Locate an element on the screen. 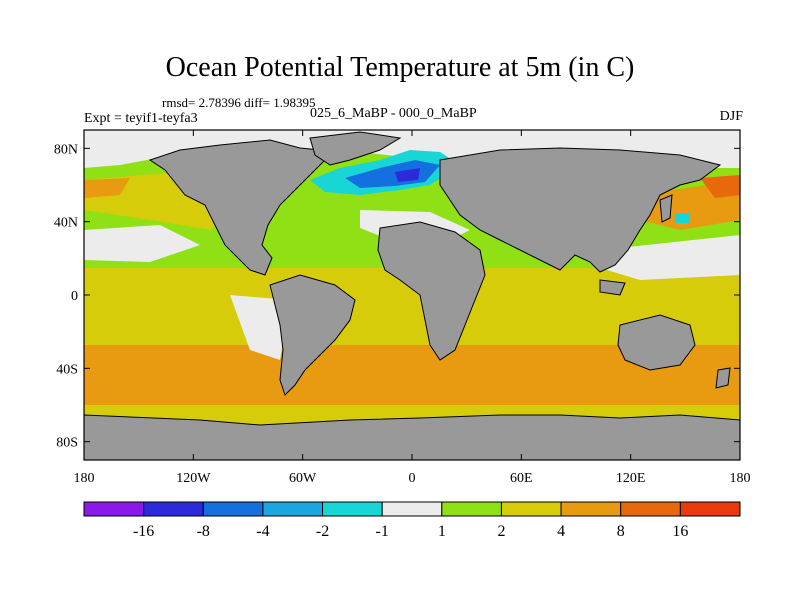  y-tick-label: 80S is located at coordinates (67, 443).